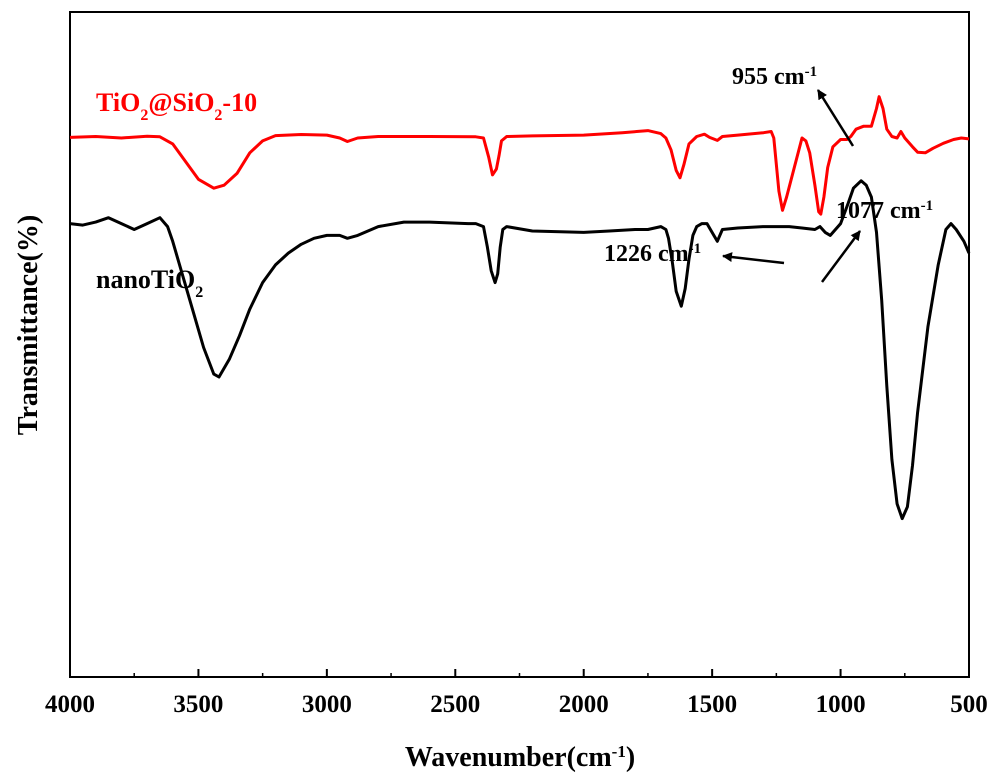 This screenshot has width=1000, height=784. I want to click on annotation-1226: 1226 cm-1, so click(652, 254).